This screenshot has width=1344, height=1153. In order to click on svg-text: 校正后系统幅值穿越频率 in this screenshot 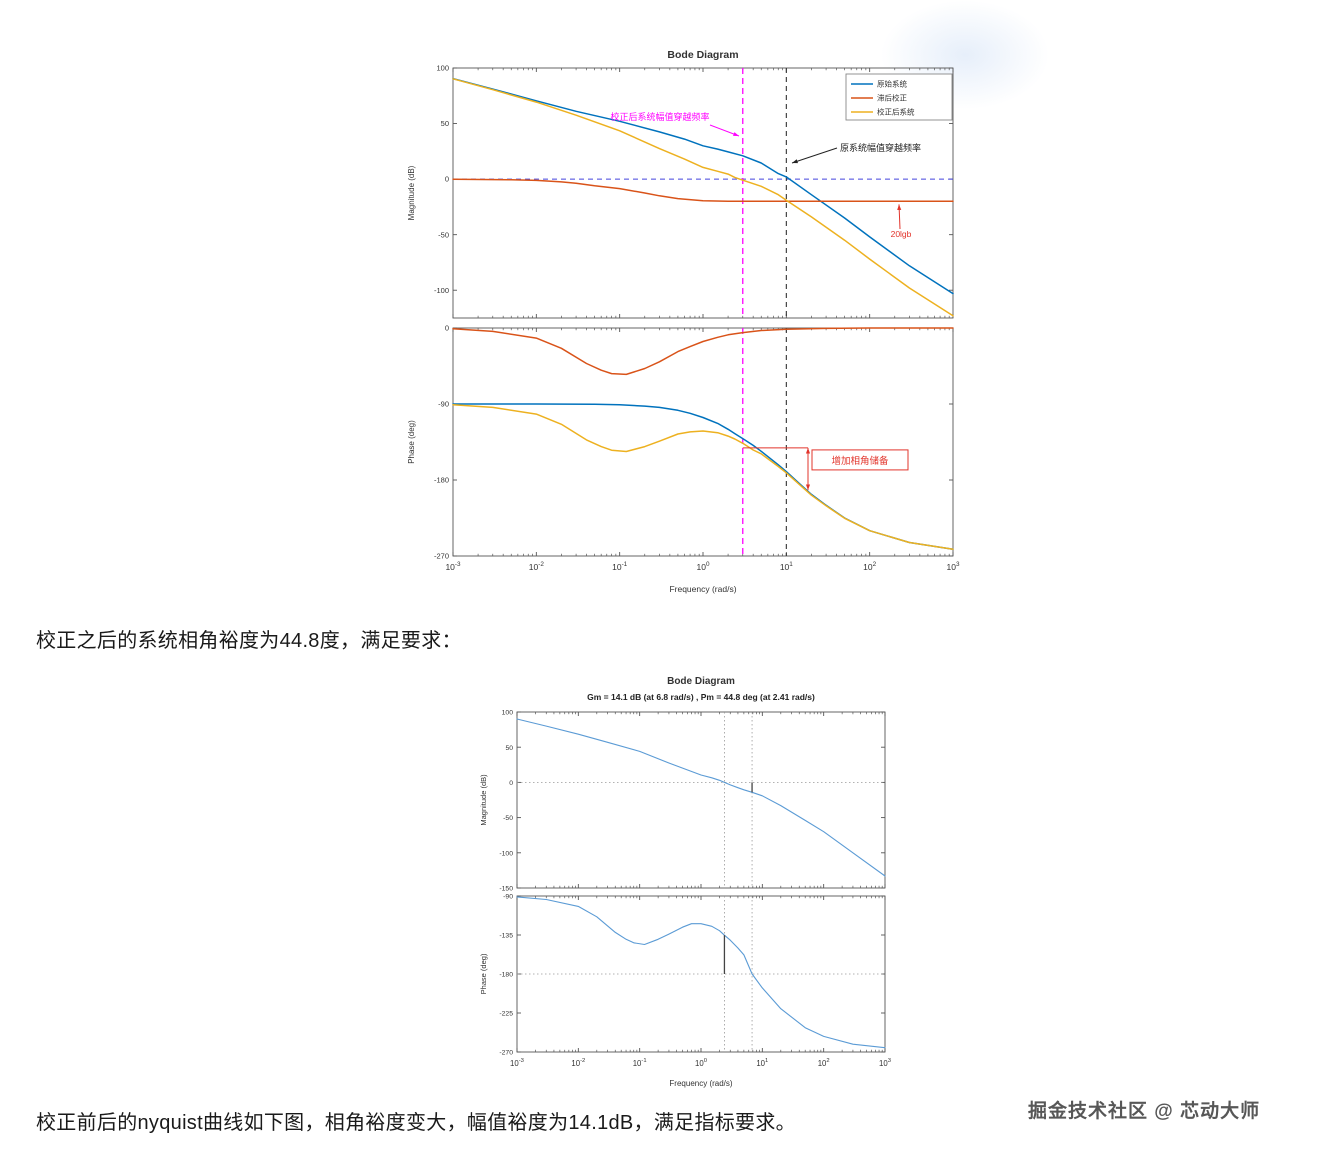, I will do `click(659, 116)`.